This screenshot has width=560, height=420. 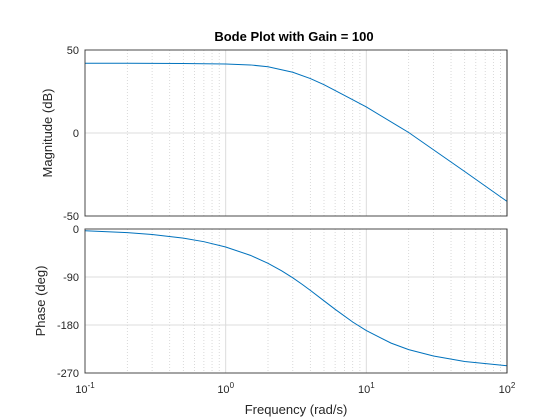 What do you see at coordinates (85, 388) in the screenshot?
I see `frequency-x-tick-label: 10⁻¹` at bounding box center [85, 388].